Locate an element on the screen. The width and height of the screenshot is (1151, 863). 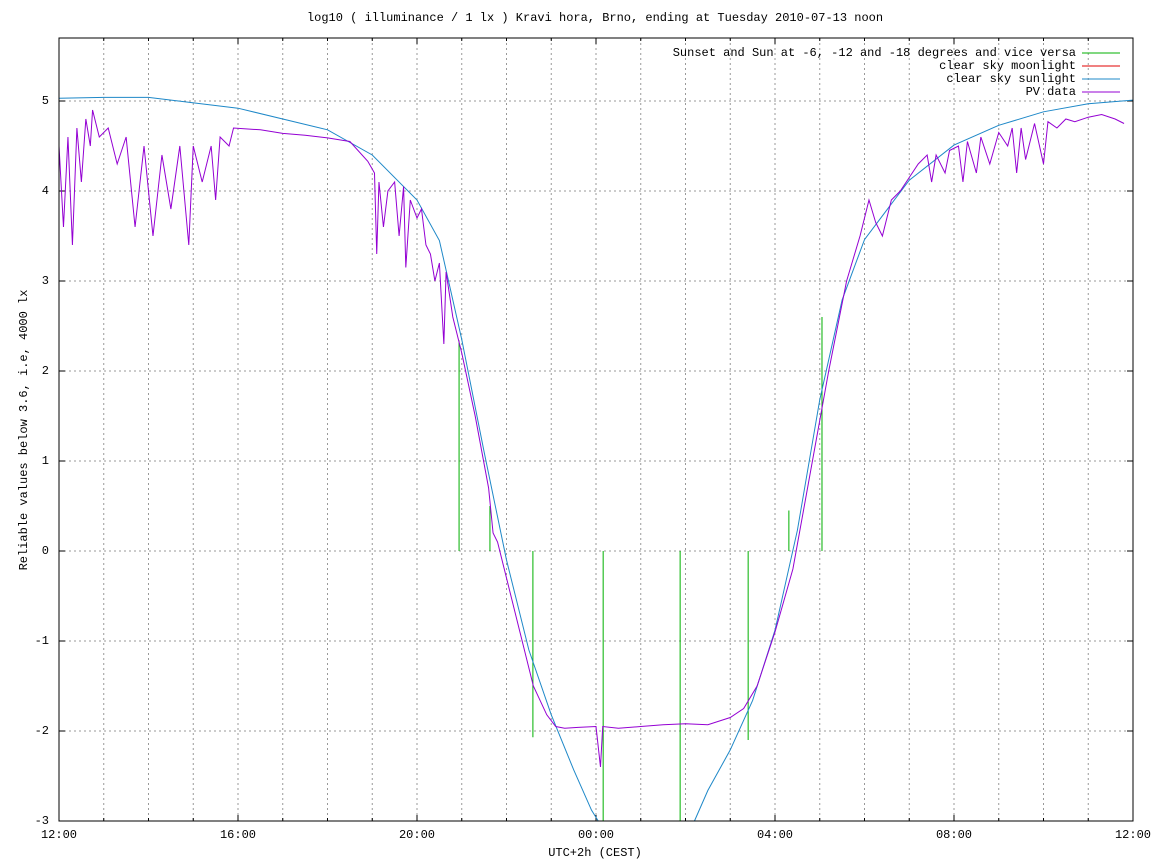
x-tick-label: 20:00 is located at coordinates (417, 835).